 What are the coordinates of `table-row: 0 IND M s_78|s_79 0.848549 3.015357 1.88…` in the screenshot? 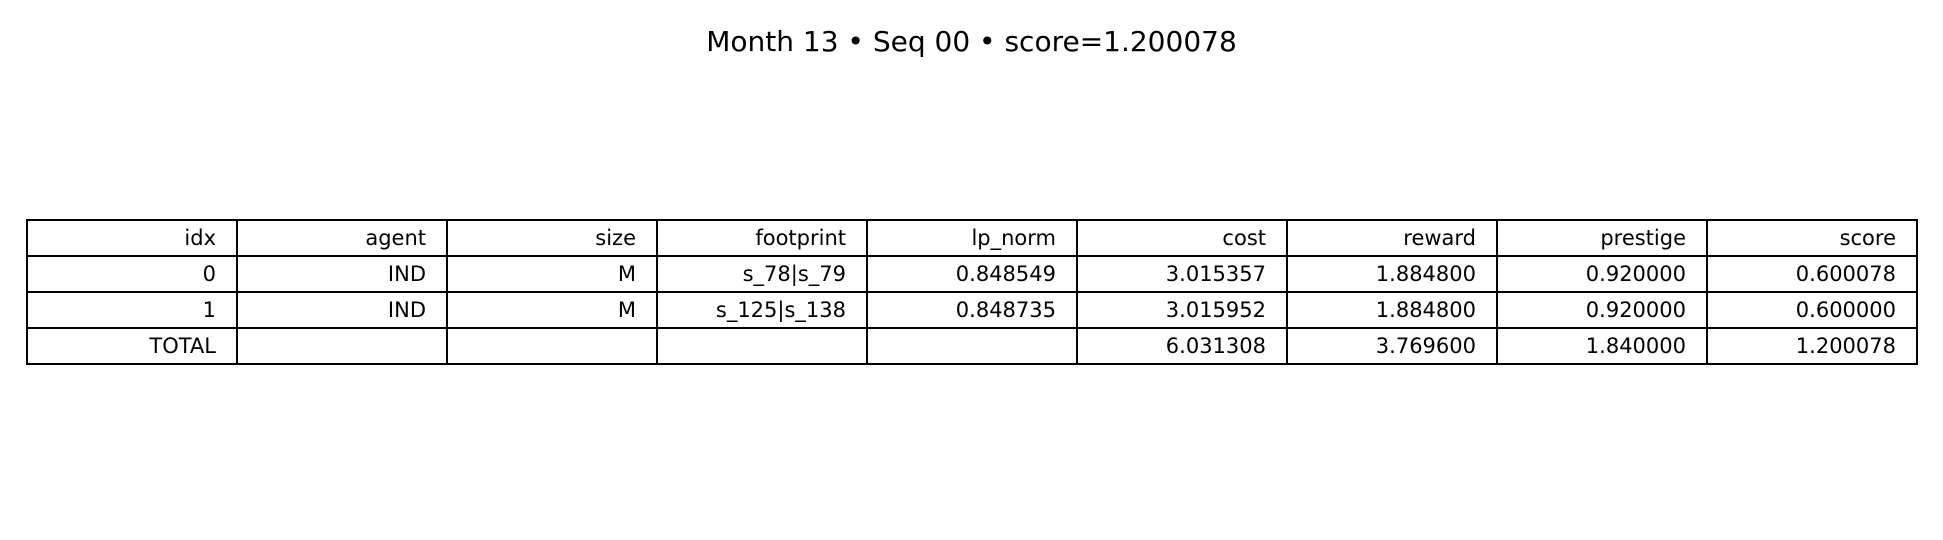 It's located at (972, 274).